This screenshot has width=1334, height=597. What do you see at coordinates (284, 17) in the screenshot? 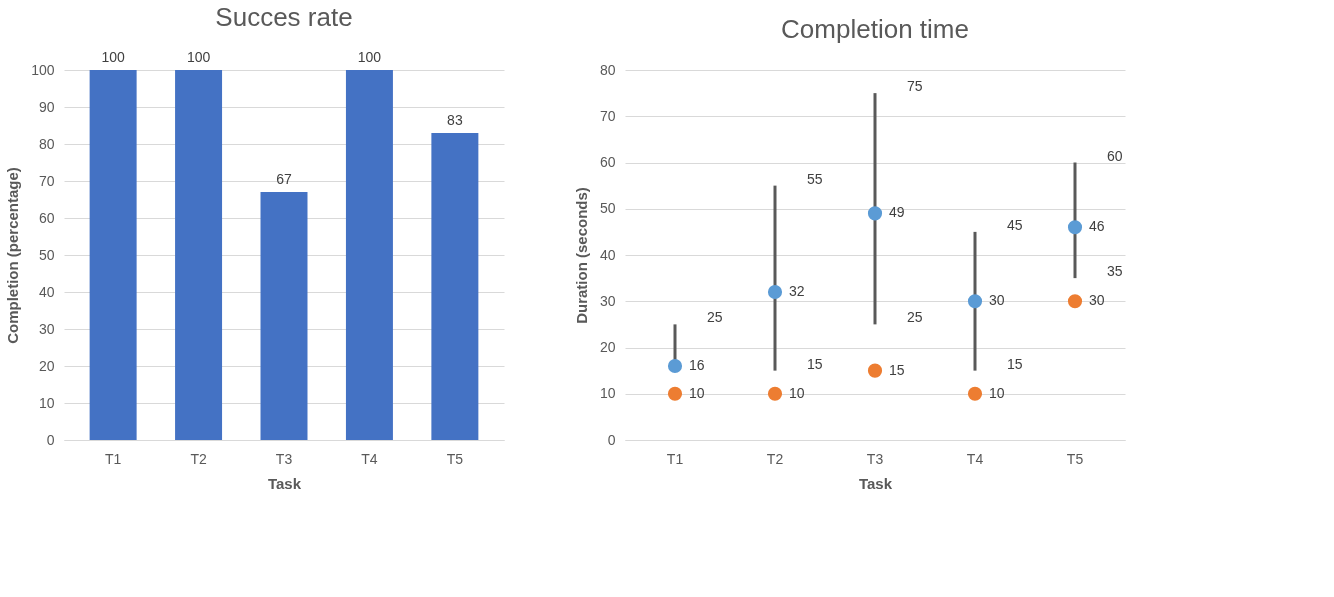
I see `chart-title: Succes rate` at bounding box center [284, 17].